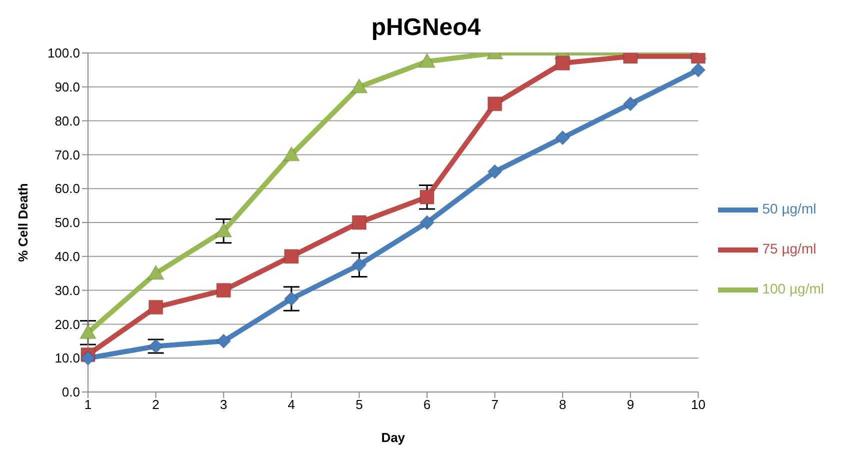 The height and width of the screenshot is (462, 854). What do you see at coordinates (359, 404) in the screenshot?
I see `x-tick-label: 5` at bounding box center [359, 404].